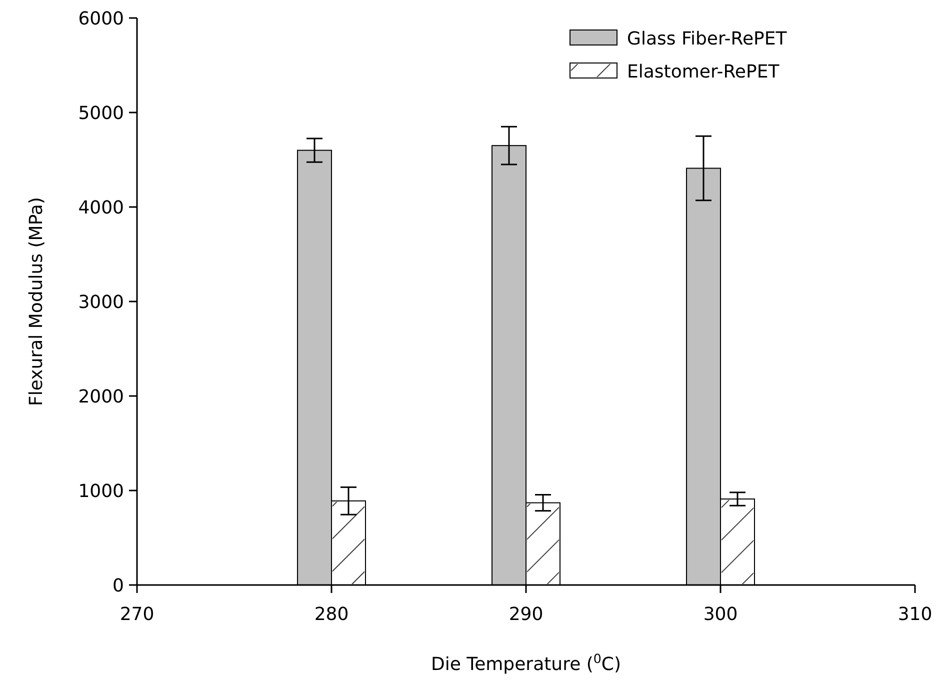  I want to click on y-tick-label: 0, so click(118, 585).